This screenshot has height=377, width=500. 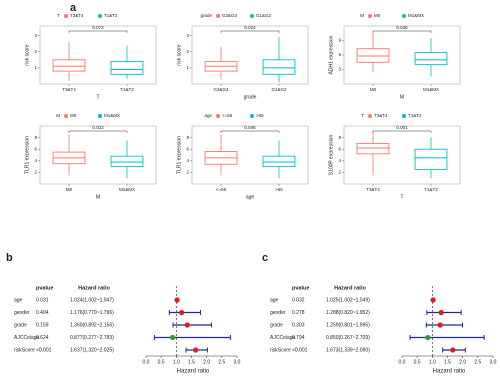 What do you see at coordinates (92, 325) in the screenshot?
I see `hr-label: 1.360(0.892~2.156)` at bounding box center [92, 325].